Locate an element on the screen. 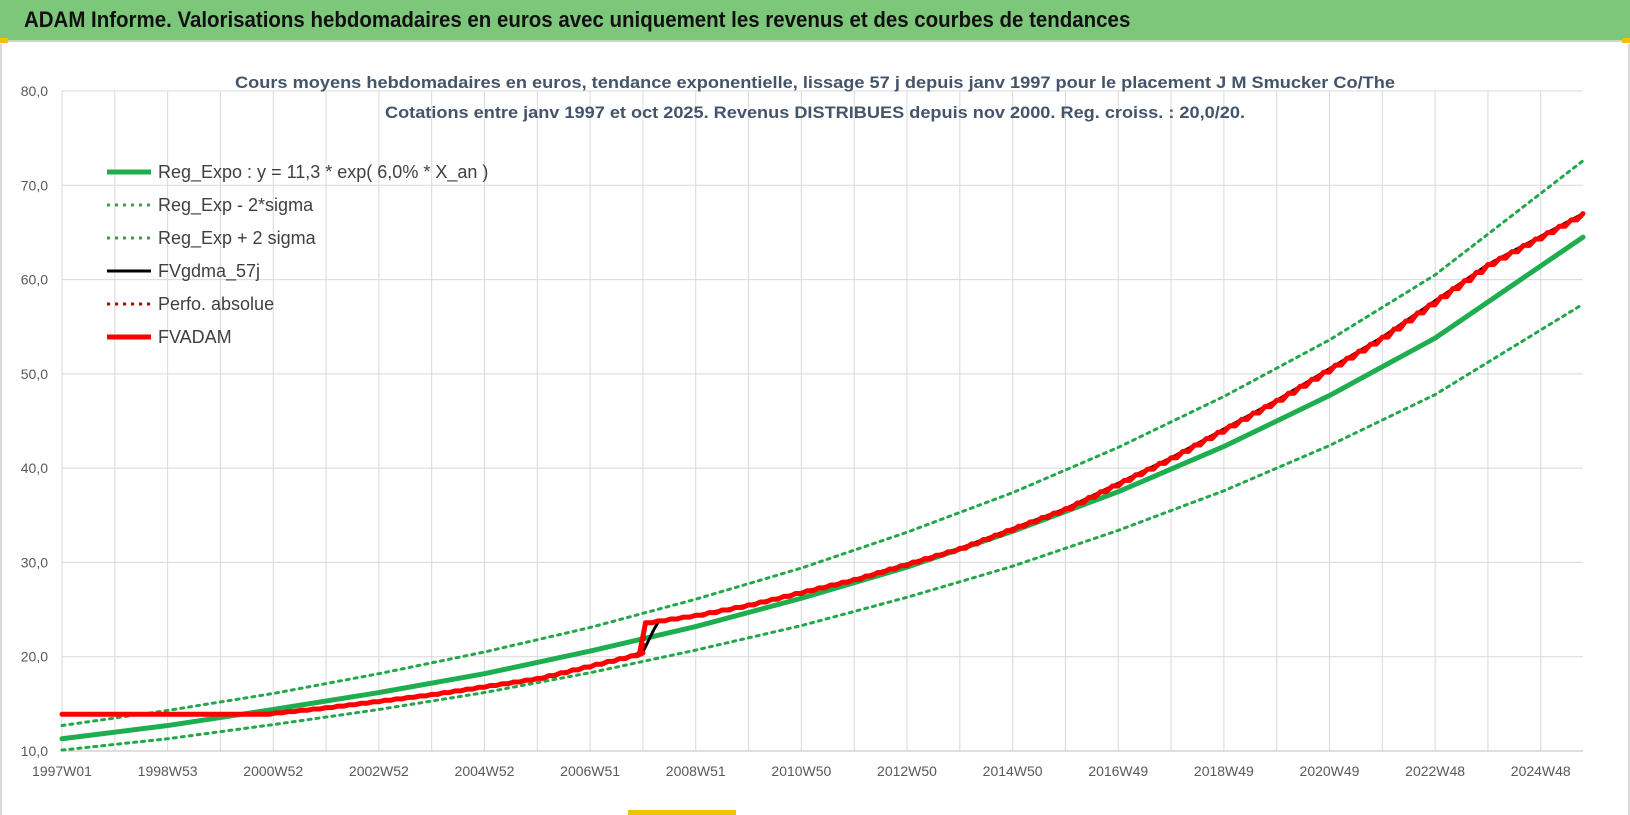 The image size is (1630, 815). y-tick-label: 80,0 is located at coordinates (34, 91).